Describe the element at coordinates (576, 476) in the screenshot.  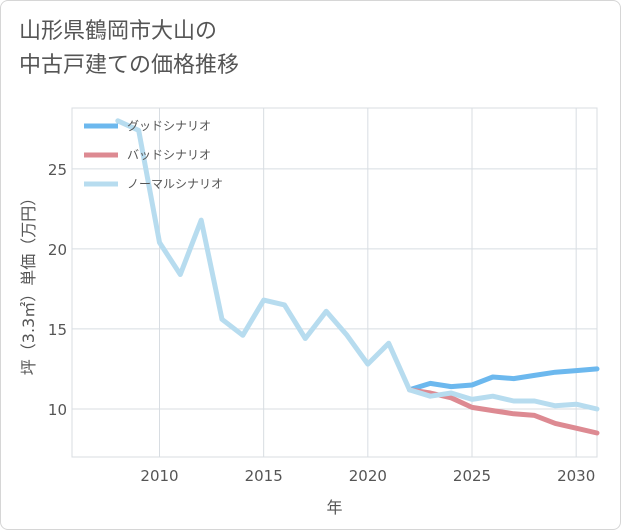
I see `x-tick-label: 2030` at that location.